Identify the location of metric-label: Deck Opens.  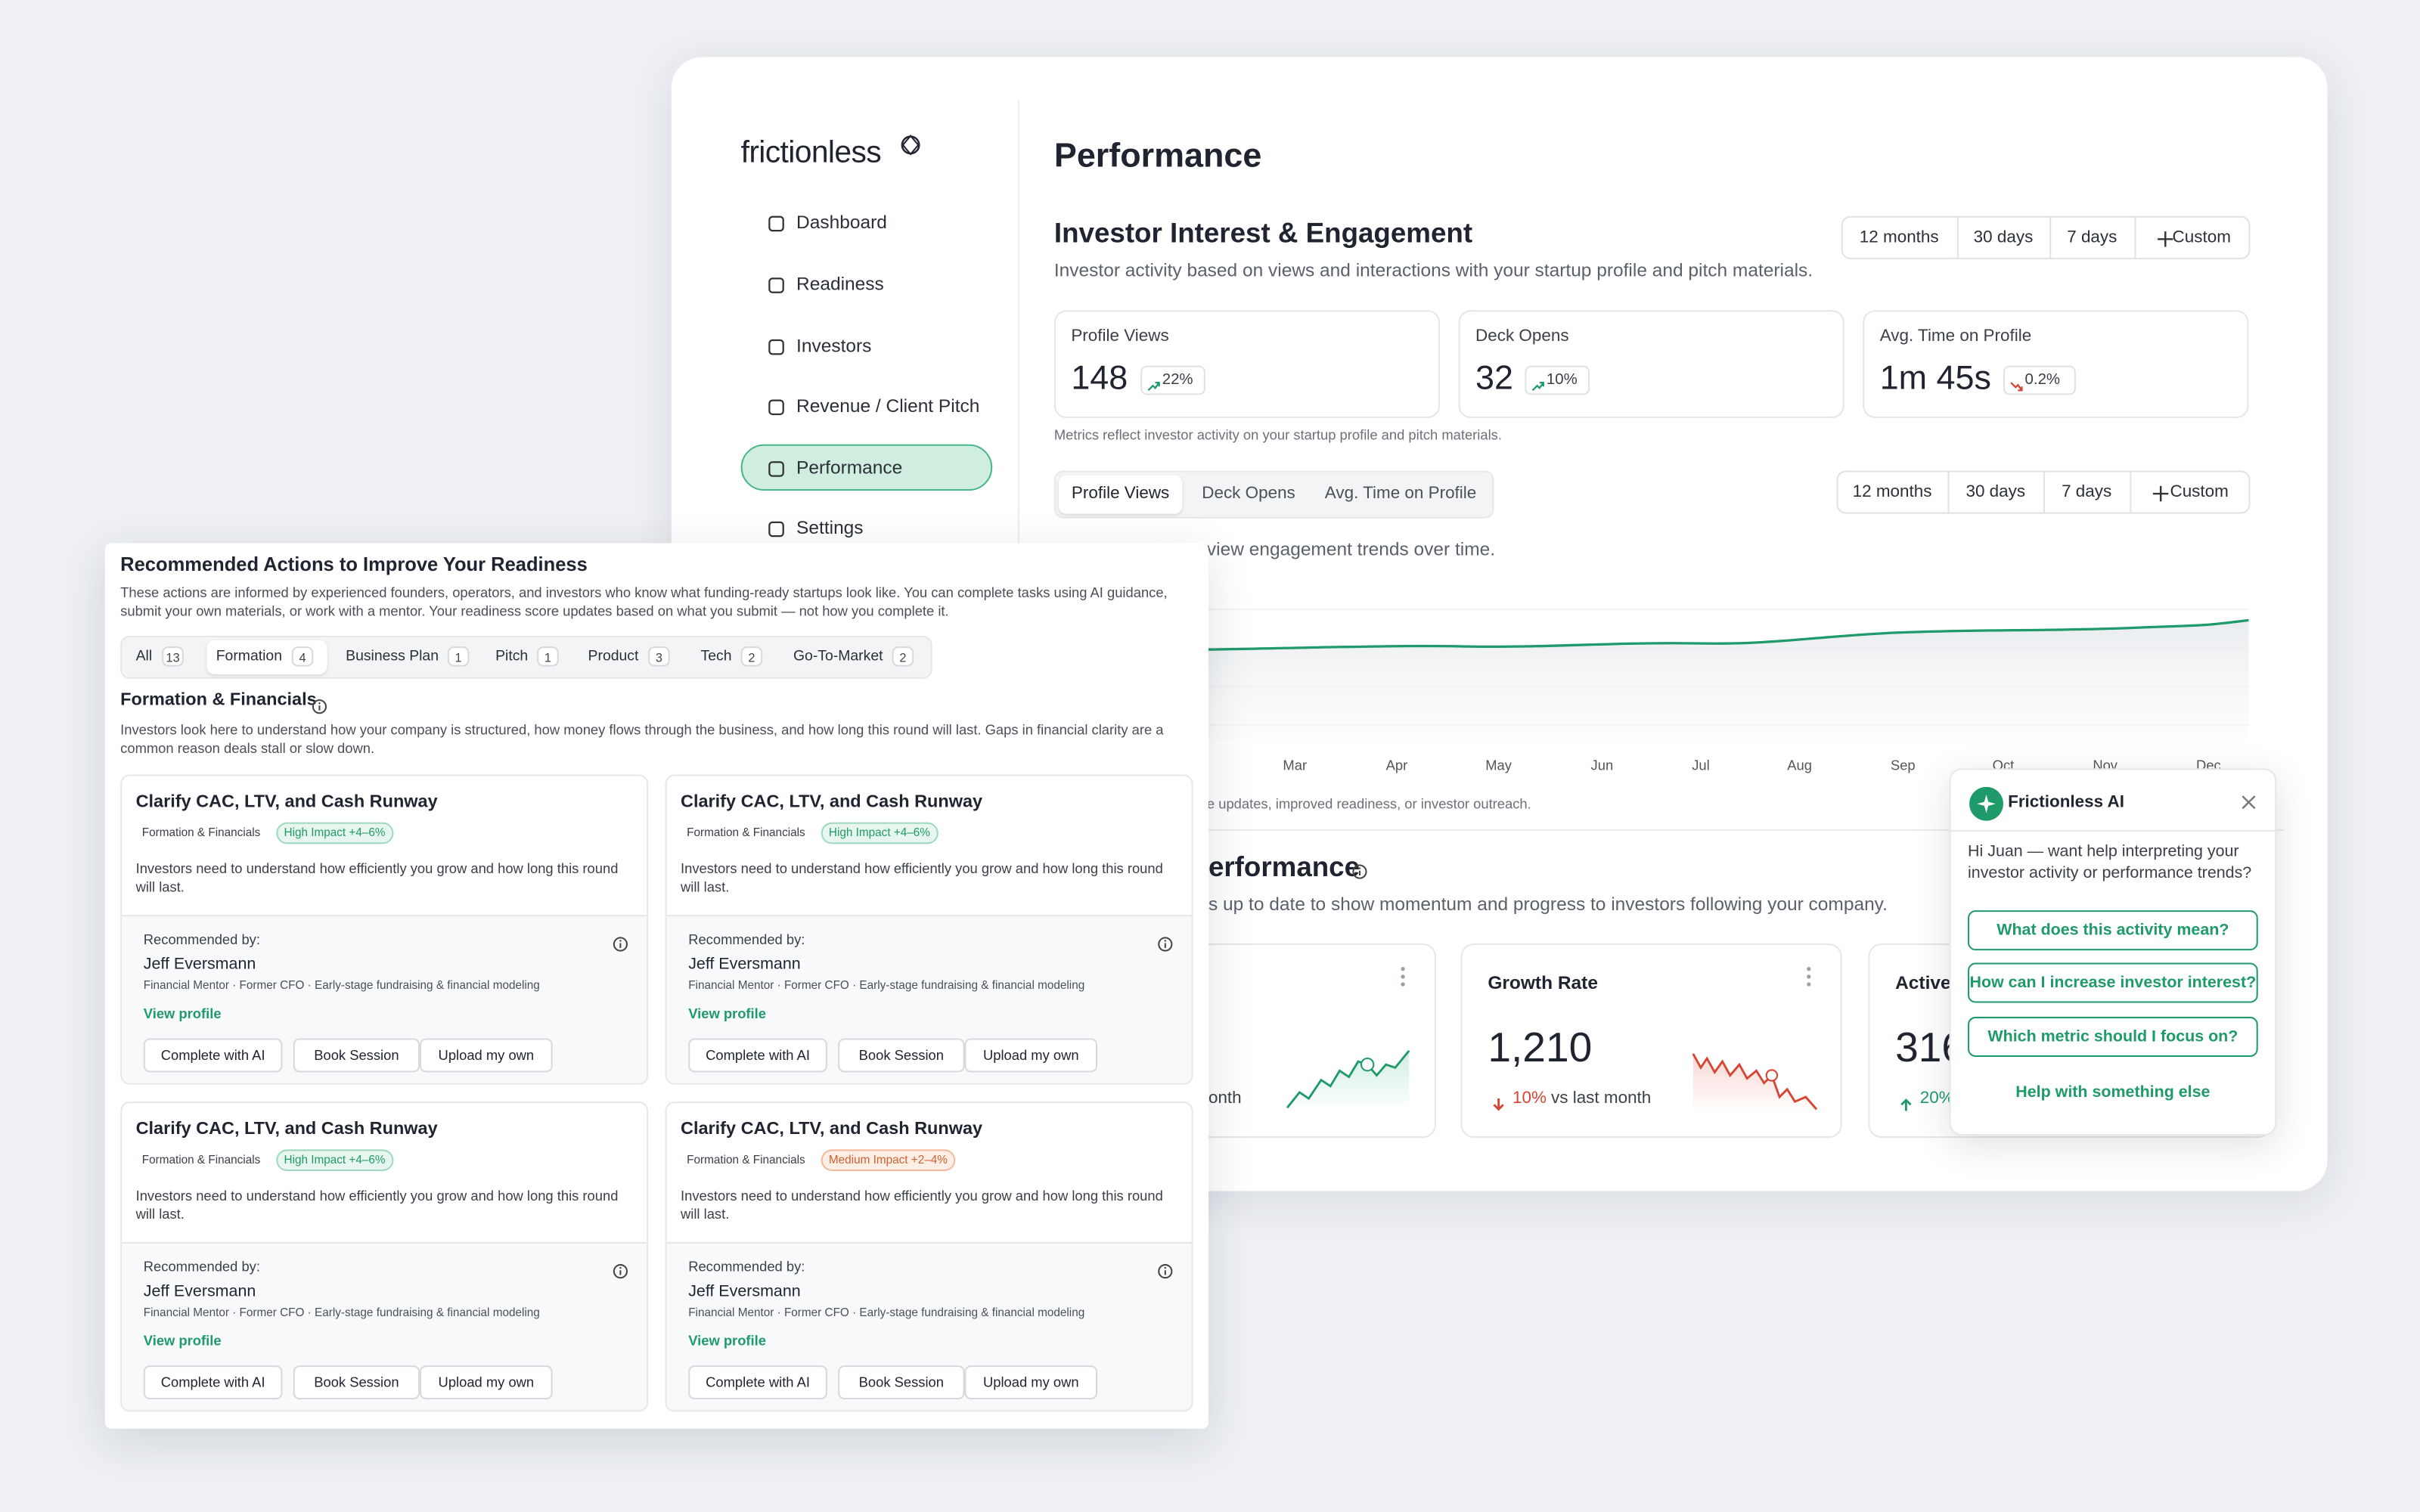
(1522, 336).